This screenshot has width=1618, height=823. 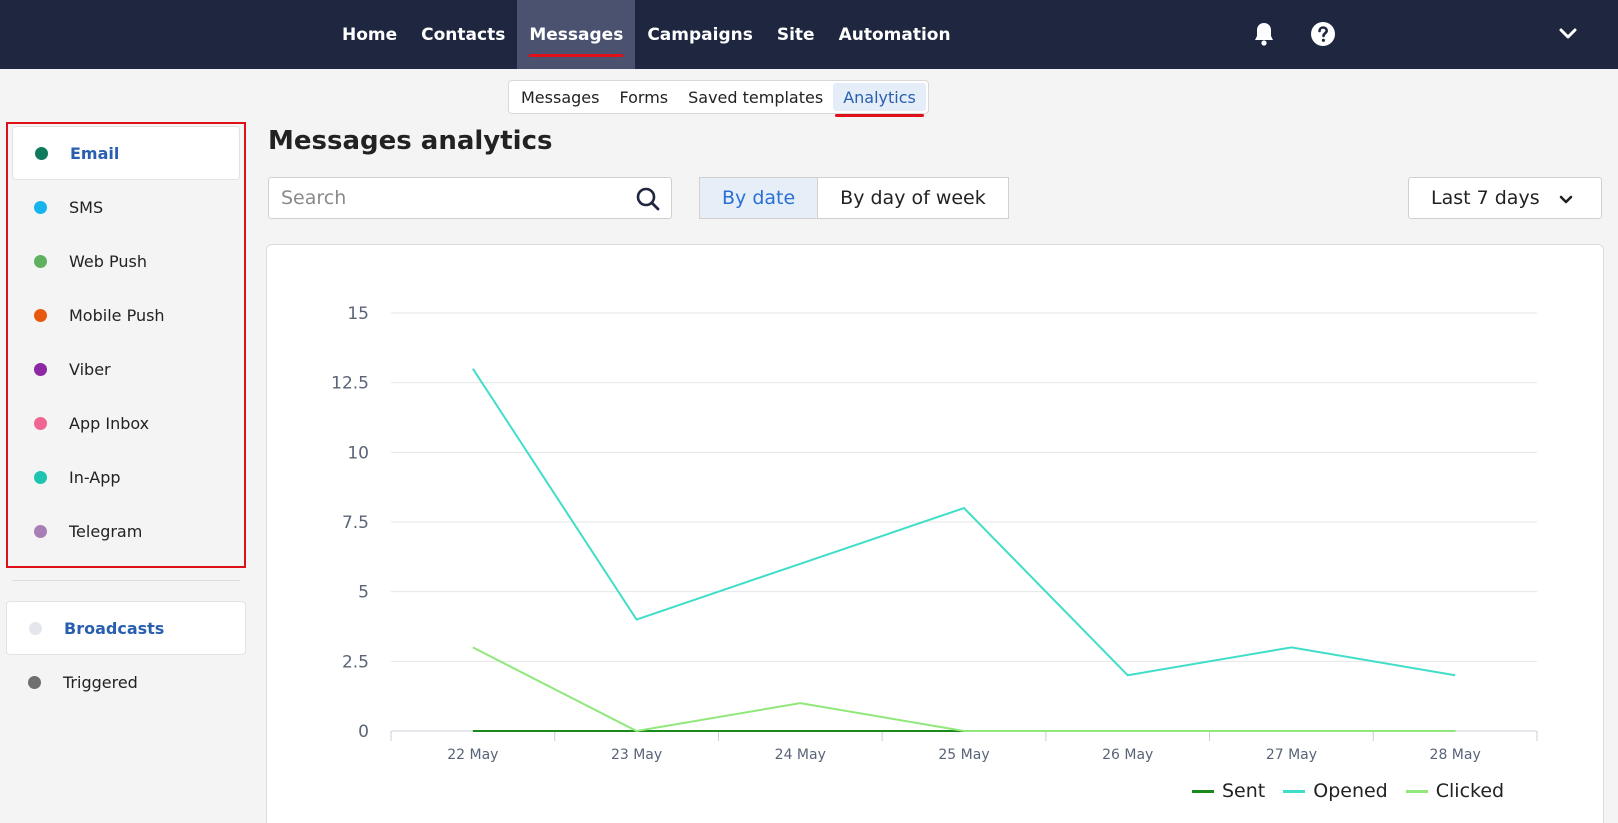 What do you see at coordinates (109, 423) in the screenshot?
I see `sidebar-item-label: App Inbox` at bounding box center [109, 423].